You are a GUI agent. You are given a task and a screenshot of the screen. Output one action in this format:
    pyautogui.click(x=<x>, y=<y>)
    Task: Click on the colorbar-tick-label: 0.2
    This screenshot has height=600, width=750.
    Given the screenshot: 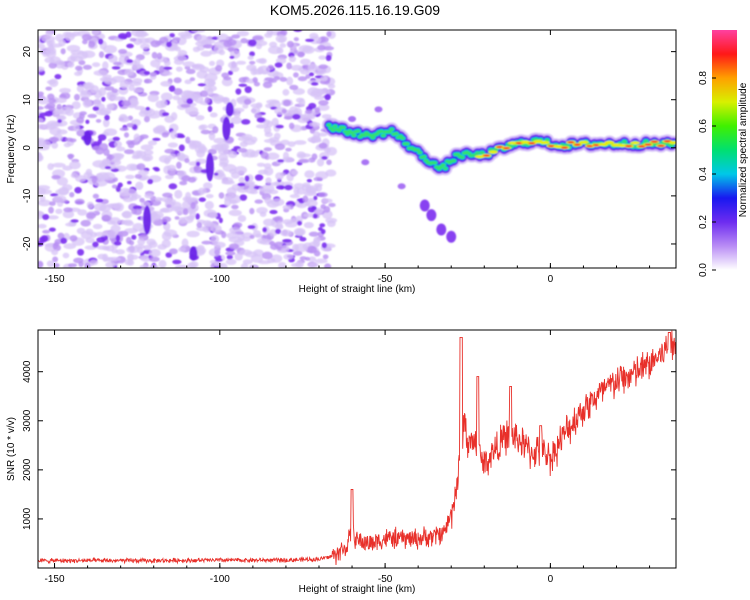 What is the action you would take?
    pyautogui.click(x=703, y=222)
    